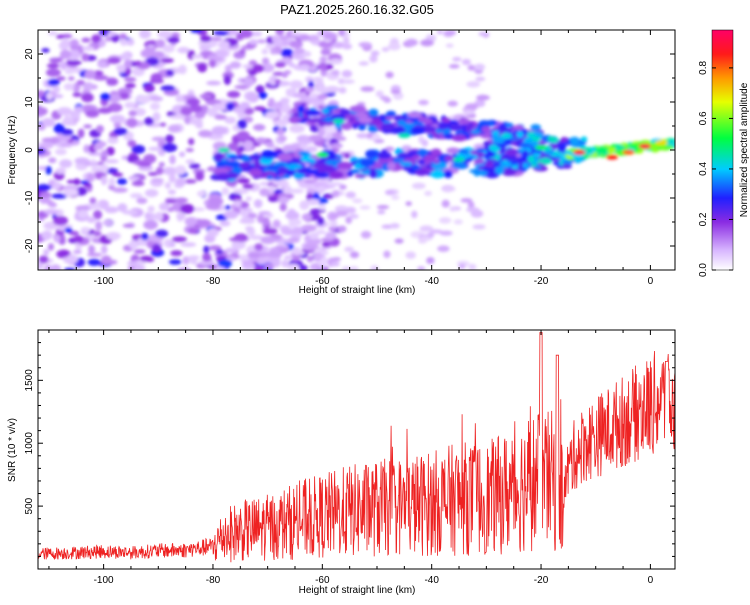  Describe the element at coordinates (29, 443) in the screenshot. I see `y-tick-label: 1000` at that location.